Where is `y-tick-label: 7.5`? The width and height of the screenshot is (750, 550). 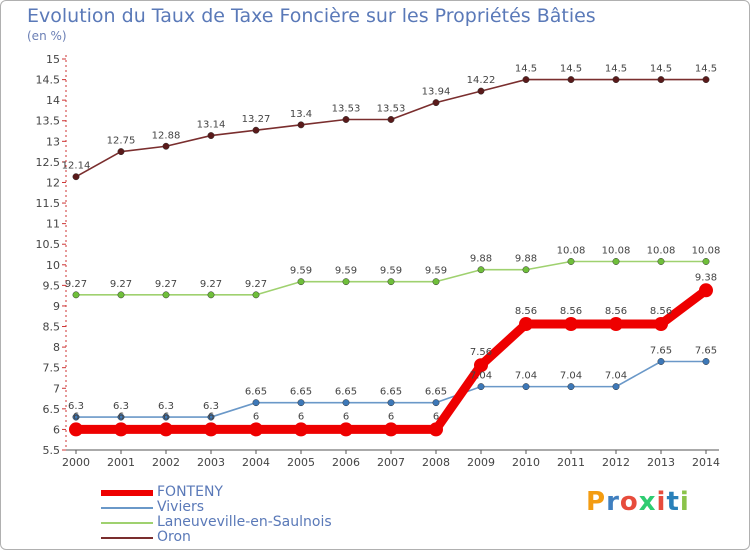
y-tick-label: 7.5 is located at coordinates (52, 368).